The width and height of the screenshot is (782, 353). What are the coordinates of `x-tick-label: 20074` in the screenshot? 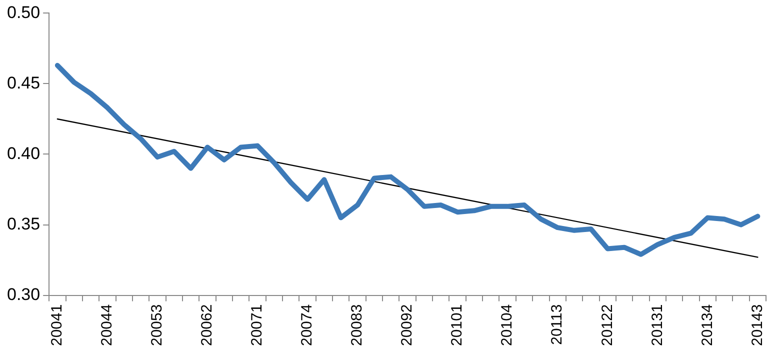 It's located at (307, 325).